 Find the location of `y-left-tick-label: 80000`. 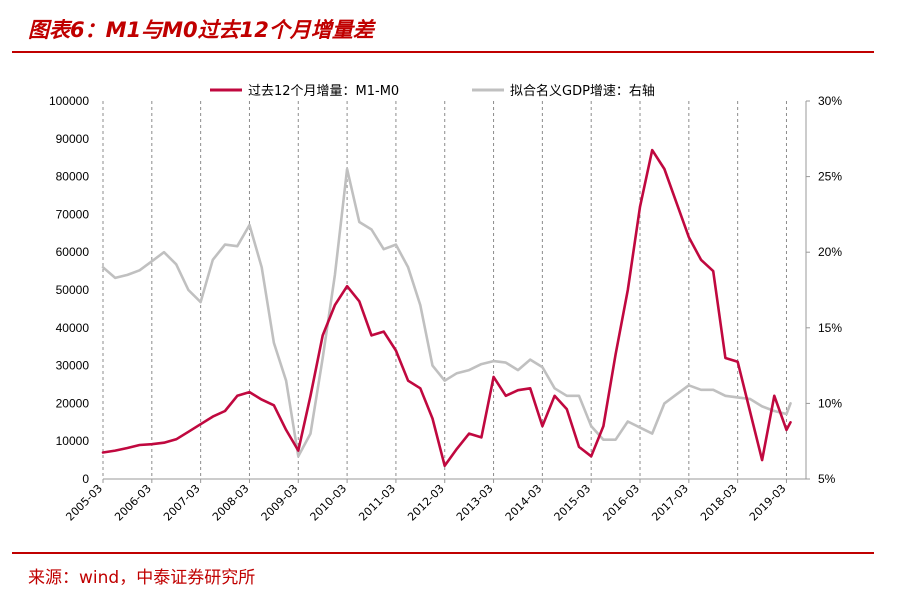

y-left-tick-label: 80000 is located at coordinates (73, 177).